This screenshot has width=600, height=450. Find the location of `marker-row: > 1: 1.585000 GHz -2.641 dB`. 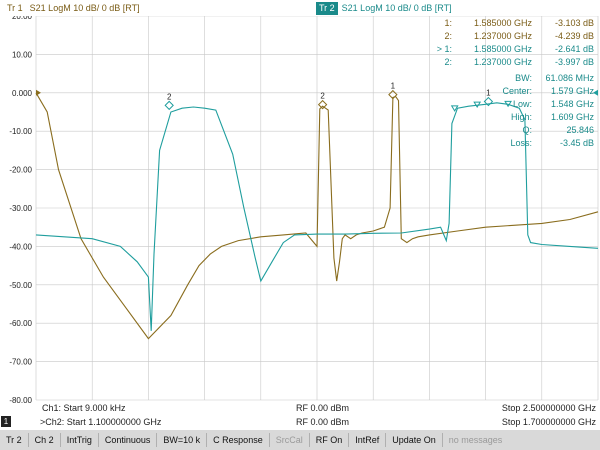

marker-row: > 1: 1.585000 GHz -2.641 dB is located at coordinates (512, 49).